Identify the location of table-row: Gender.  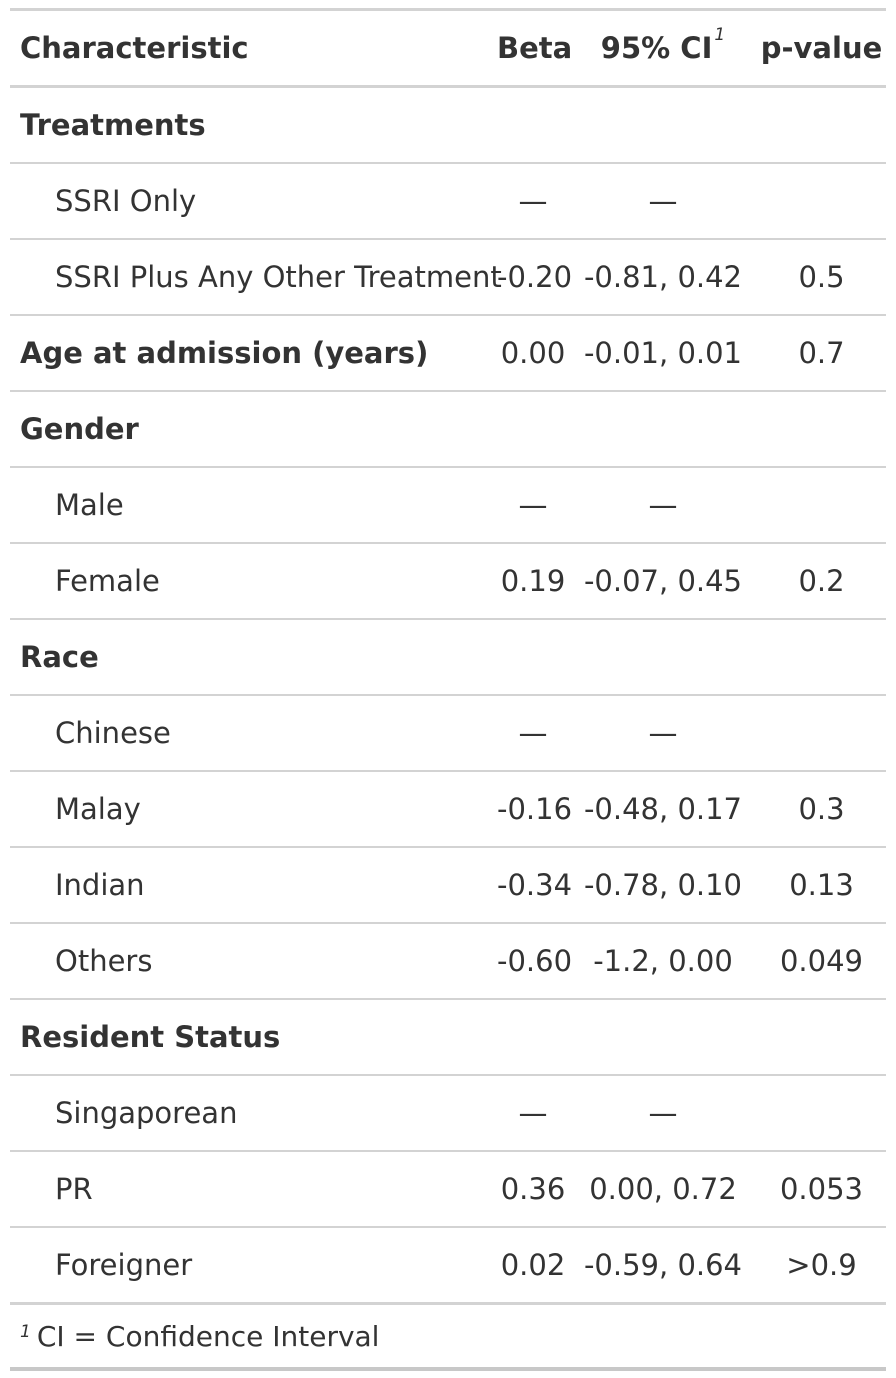
(448, 429).